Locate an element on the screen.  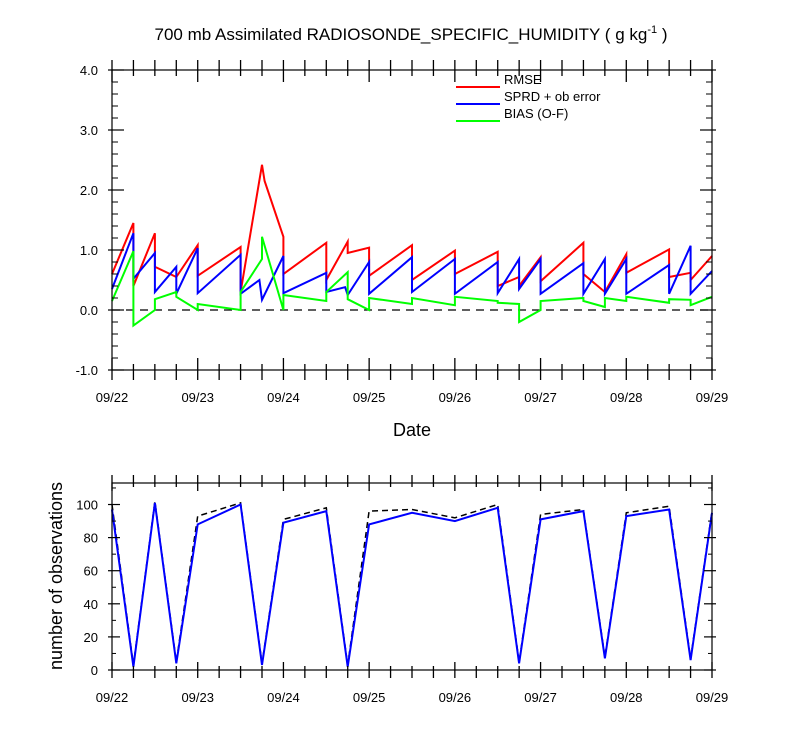
bottom-x-tick-label: 09/28 is located at coordinates (626, 697).